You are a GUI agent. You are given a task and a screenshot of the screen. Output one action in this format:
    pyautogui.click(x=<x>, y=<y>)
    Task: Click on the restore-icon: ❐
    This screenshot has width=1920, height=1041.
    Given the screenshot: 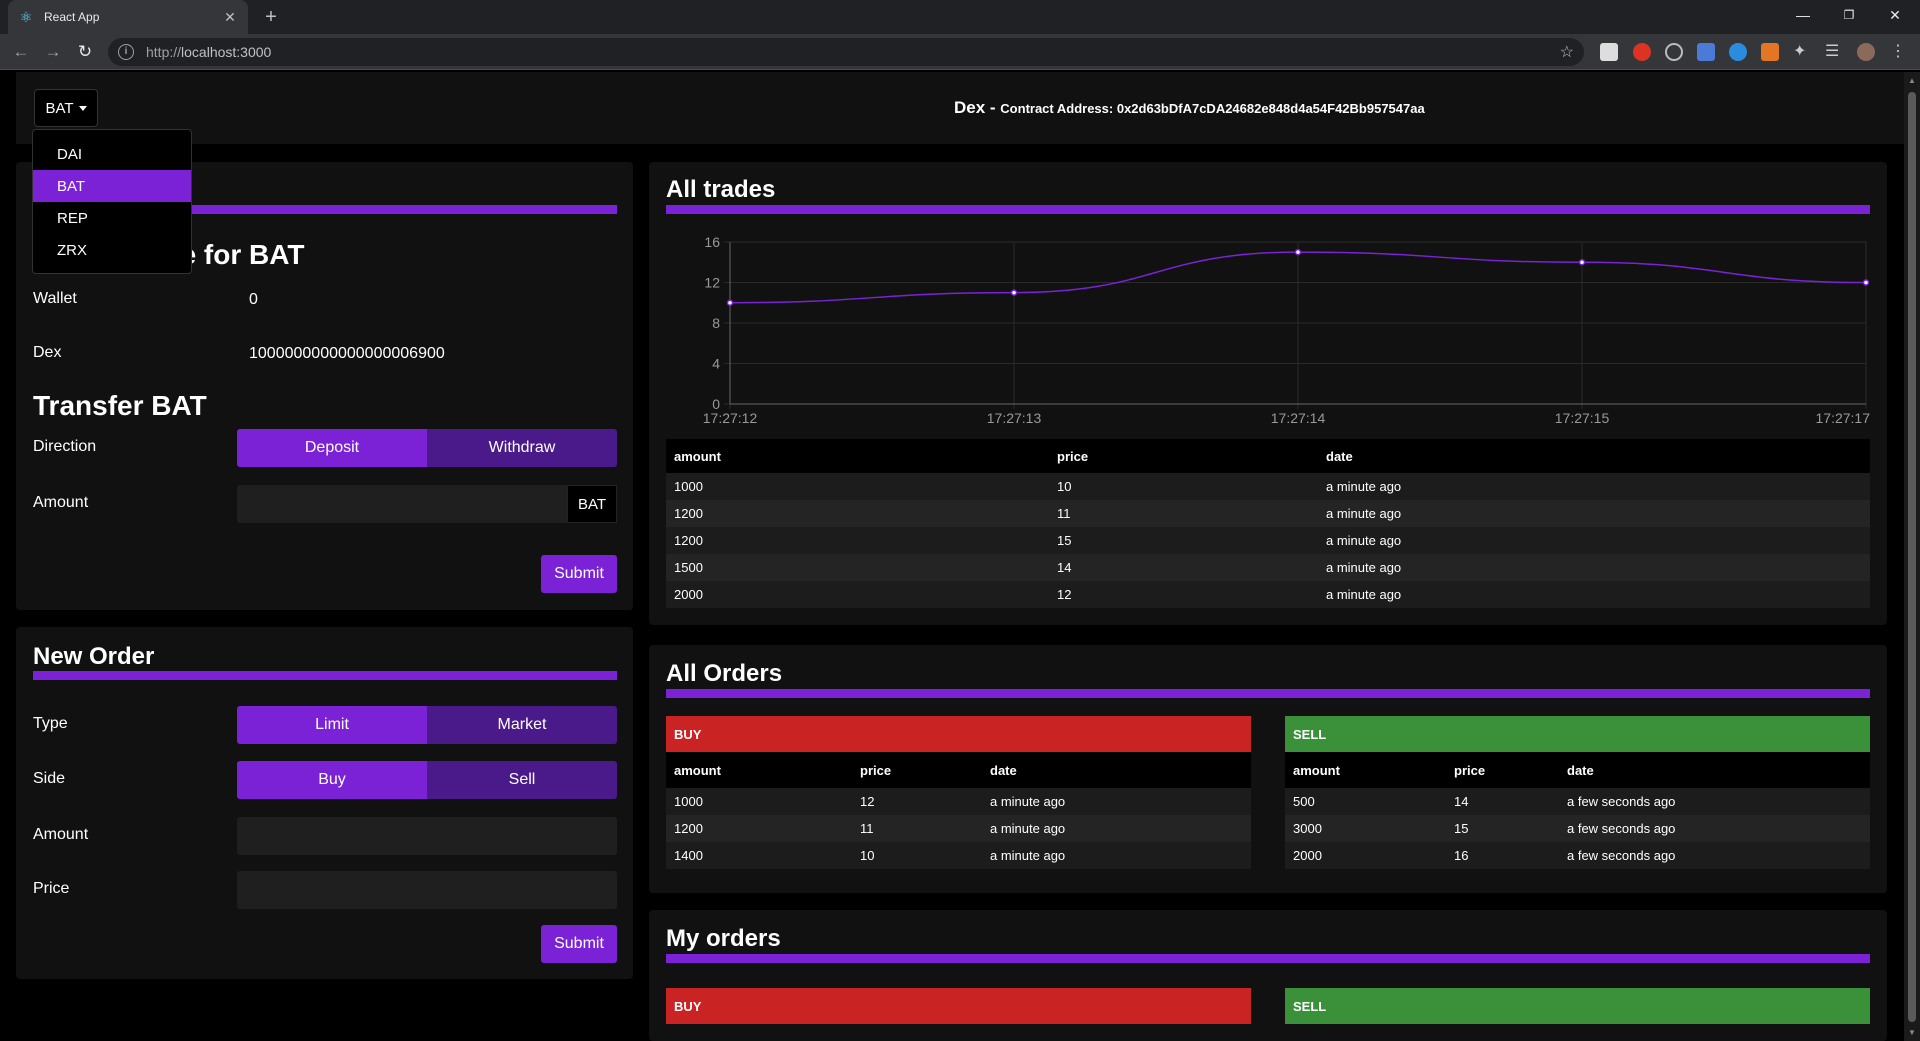 What is the action you would take?
    pyautogui.click(x=1849, y=15)
    